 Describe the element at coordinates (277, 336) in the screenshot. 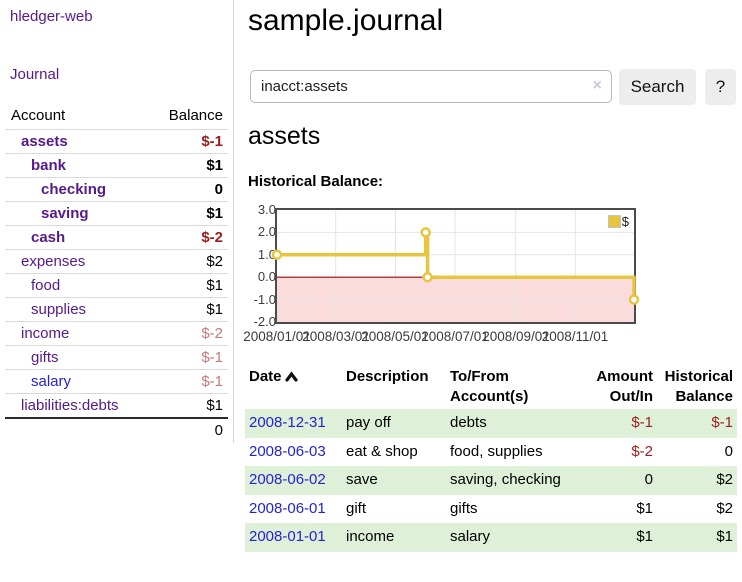

I see `x-tick: 2008/01/01` at that location.